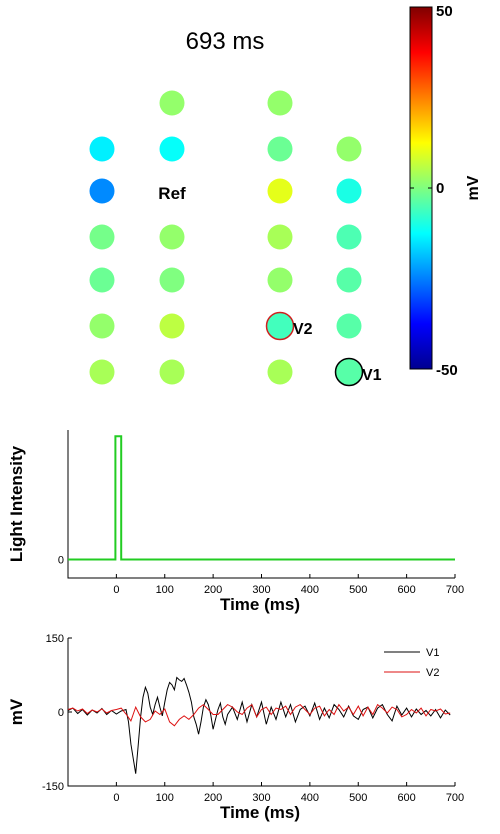 The height and width of the screenshot is (834, 500). What do you see at coordinates (261, 576) in the screenshot?
I see `light-ticks: 0 100 200 300 400 500 600 700 0` at bounding box center [261, 576].